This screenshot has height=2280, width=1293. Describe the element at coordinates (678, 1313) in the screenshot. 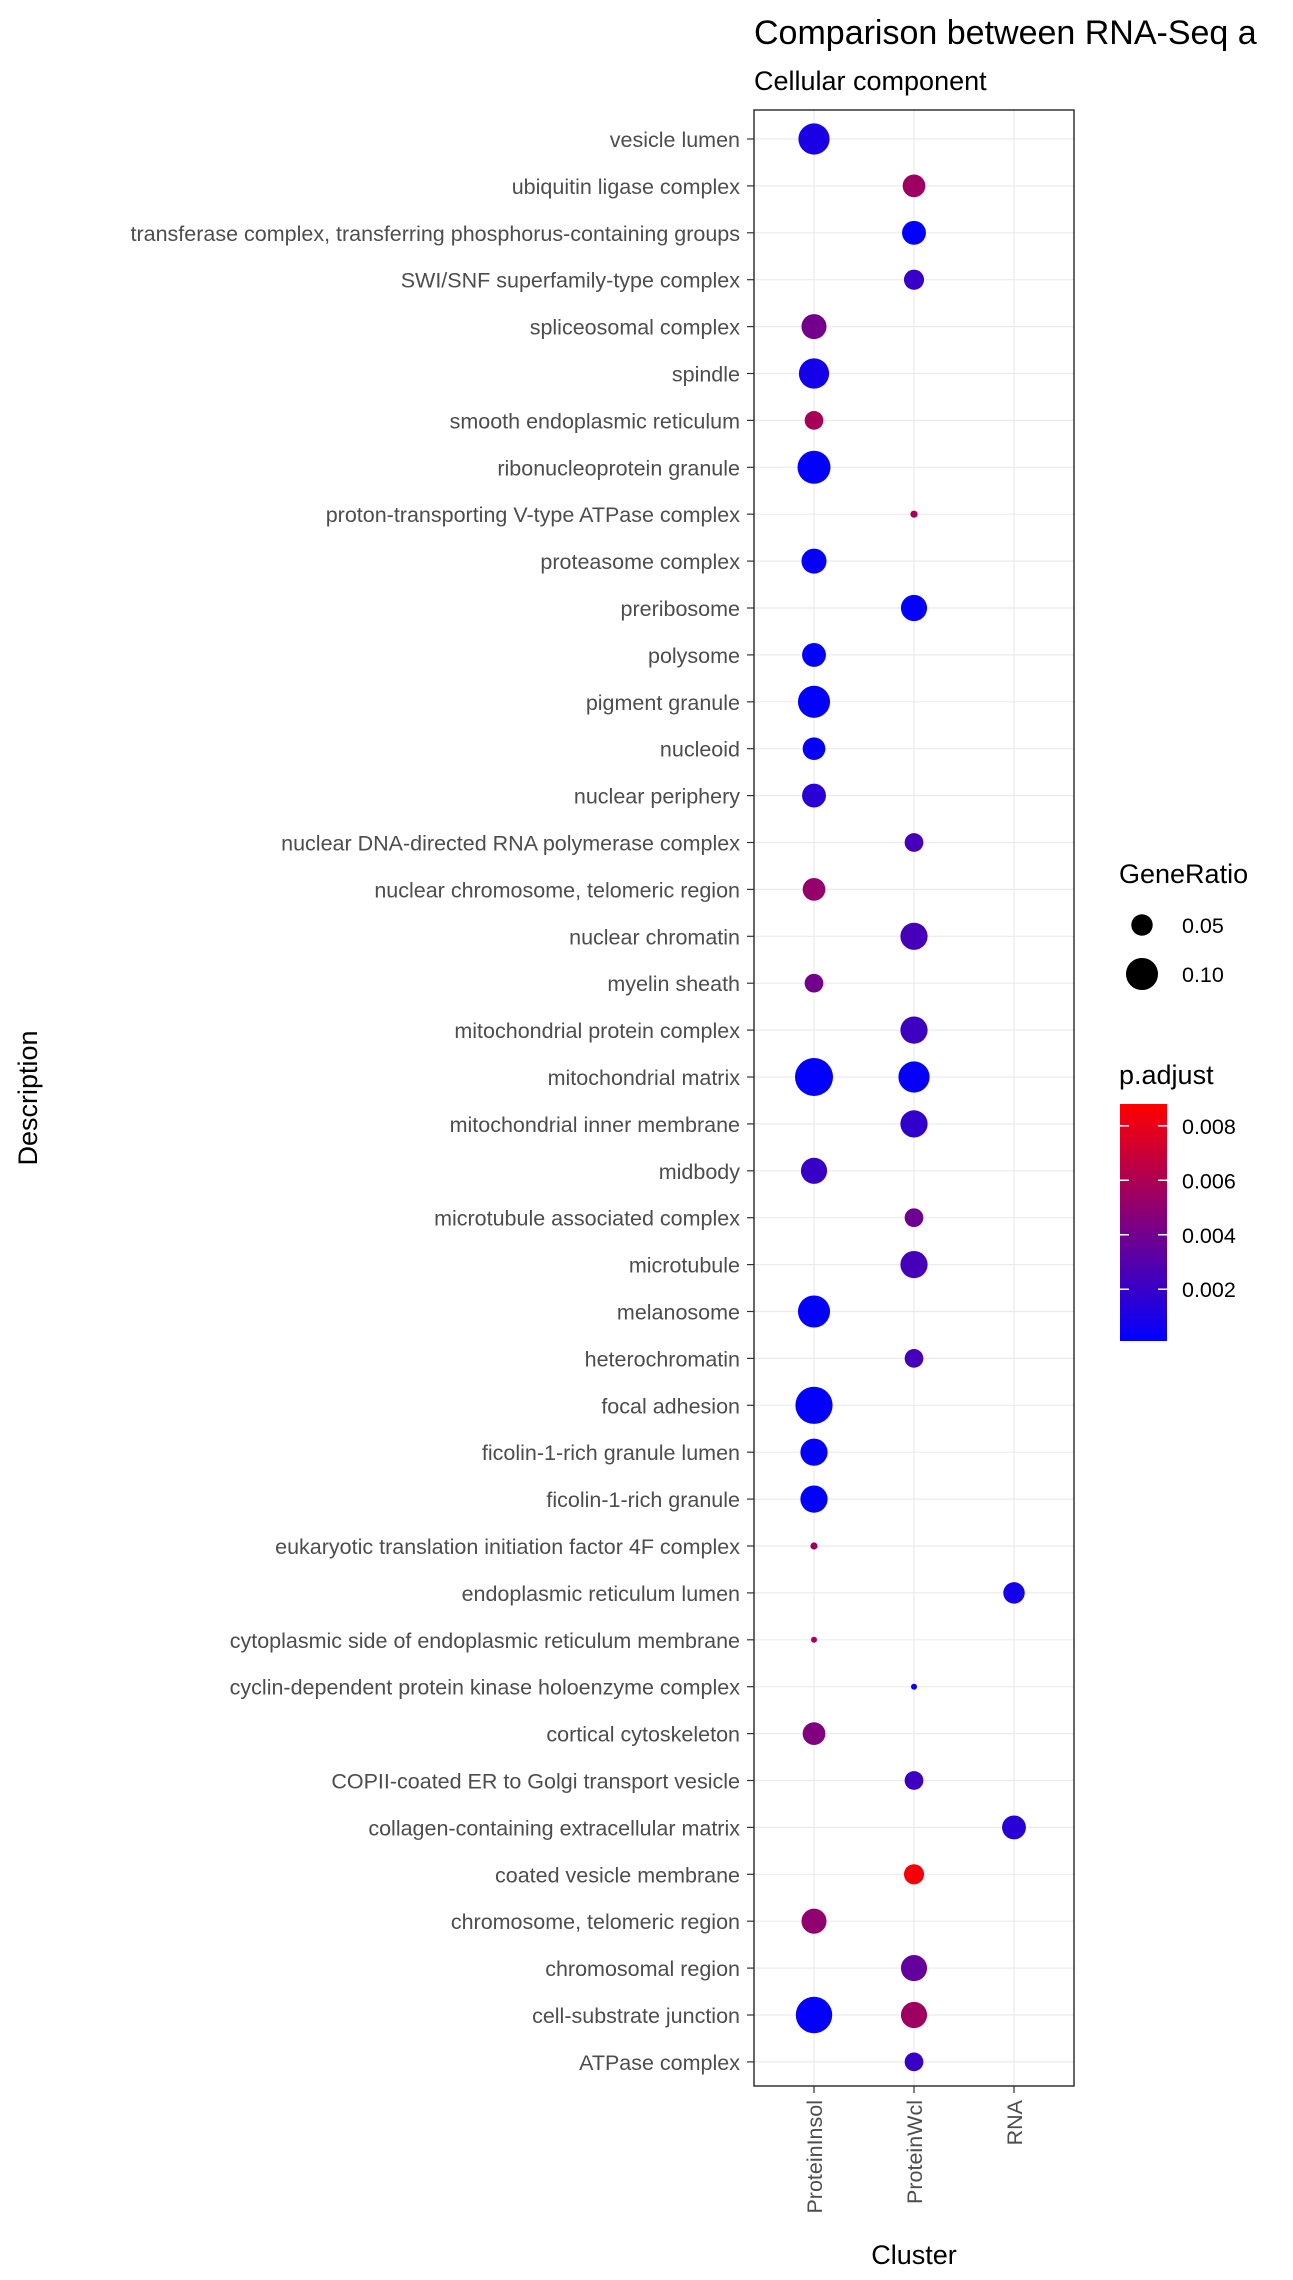

I see `y-tick-label: melanosome` at that location.